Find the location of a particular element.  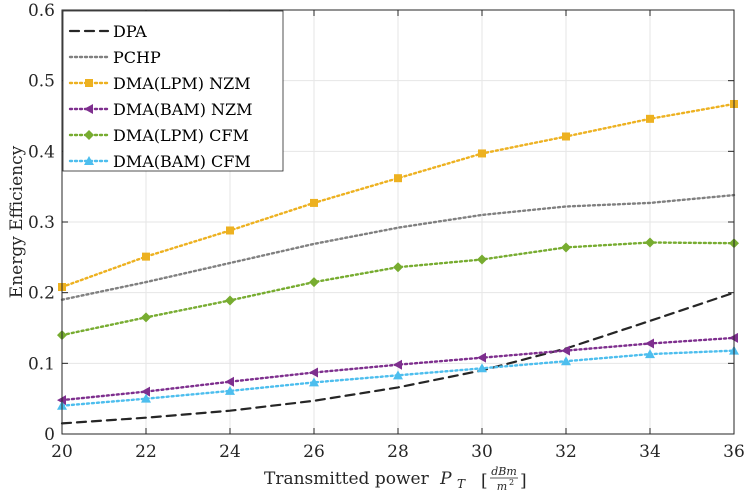

x-axis-unit-denominator: m is located at coordinates (502, 486).